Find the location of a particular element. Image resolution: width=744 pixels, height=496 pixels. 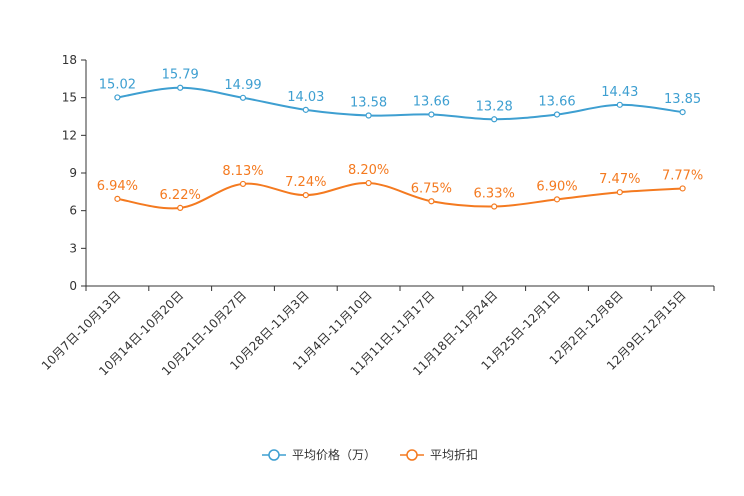

legend-label-1: 平均折扣 is located at coordinates (454, 454).